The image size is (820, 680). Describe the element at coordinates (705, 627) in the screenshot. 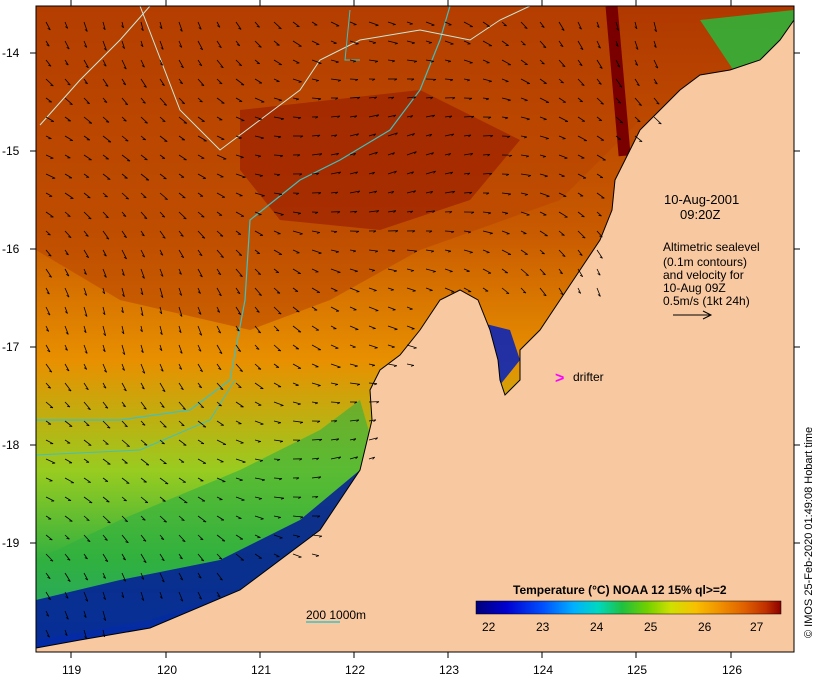

I see `colorbar-tick: 26` at that location.